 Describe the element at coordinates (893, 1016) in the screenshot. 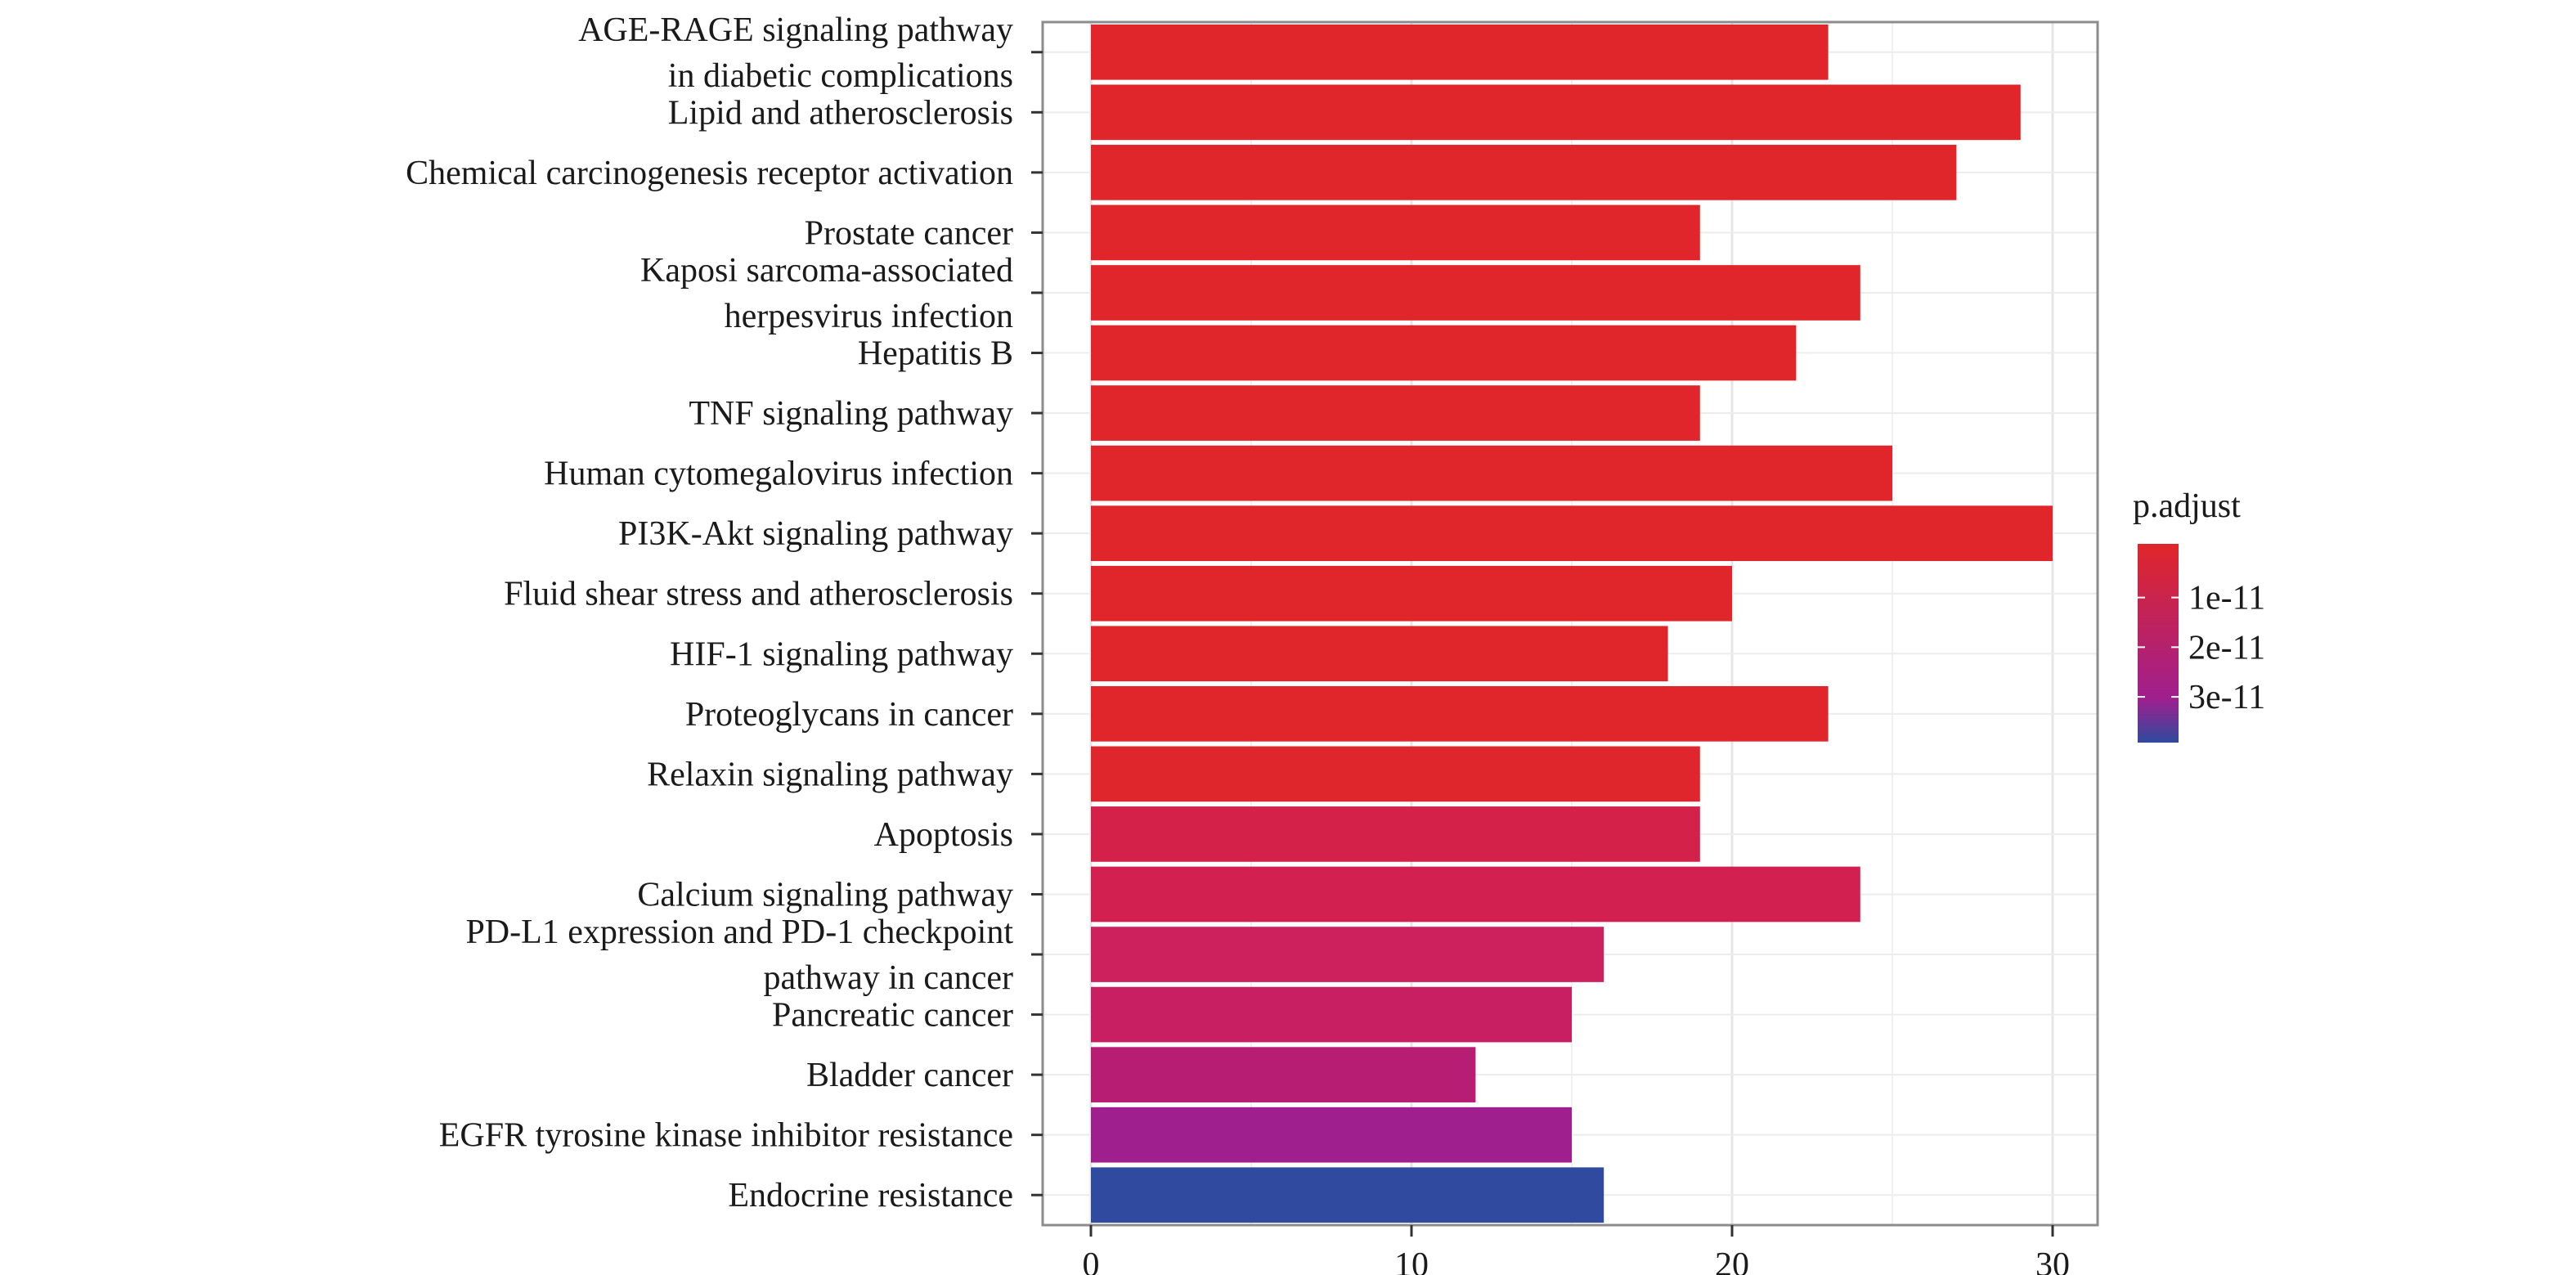

I see `category-label: Pancreatic cancer` at that location.